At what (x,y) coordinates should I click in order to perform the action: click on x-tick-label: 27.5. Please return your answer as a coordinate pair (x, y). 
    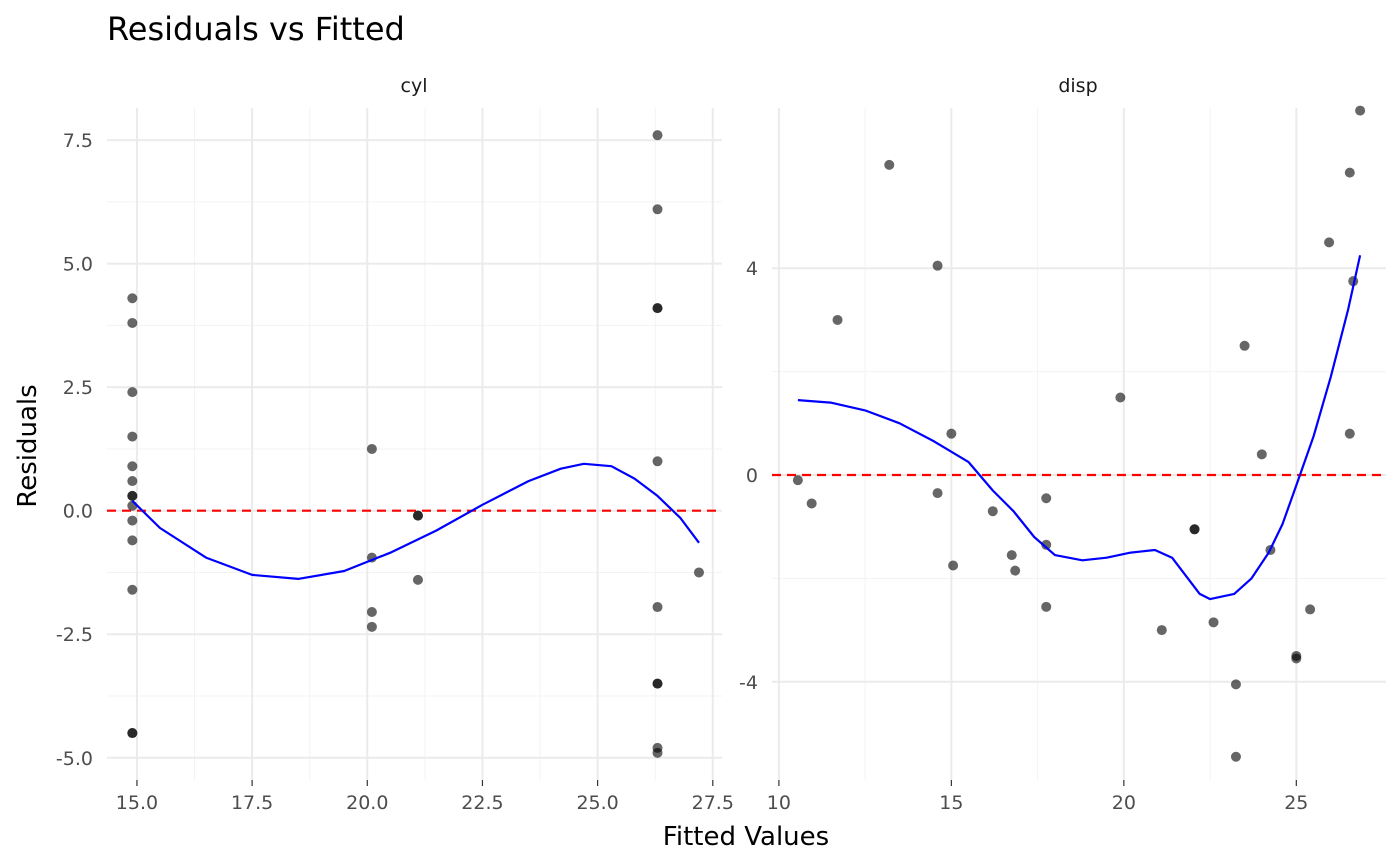
    Looking at the image, I should click on (713, 803).